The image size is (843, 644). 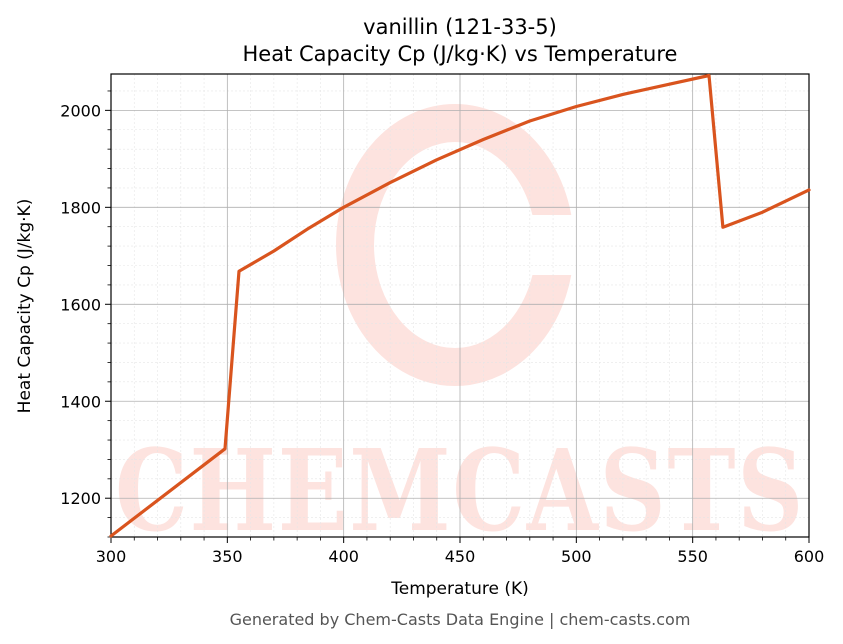 I want to click on y-tick-label: 1400, so click(x=80, y=401).